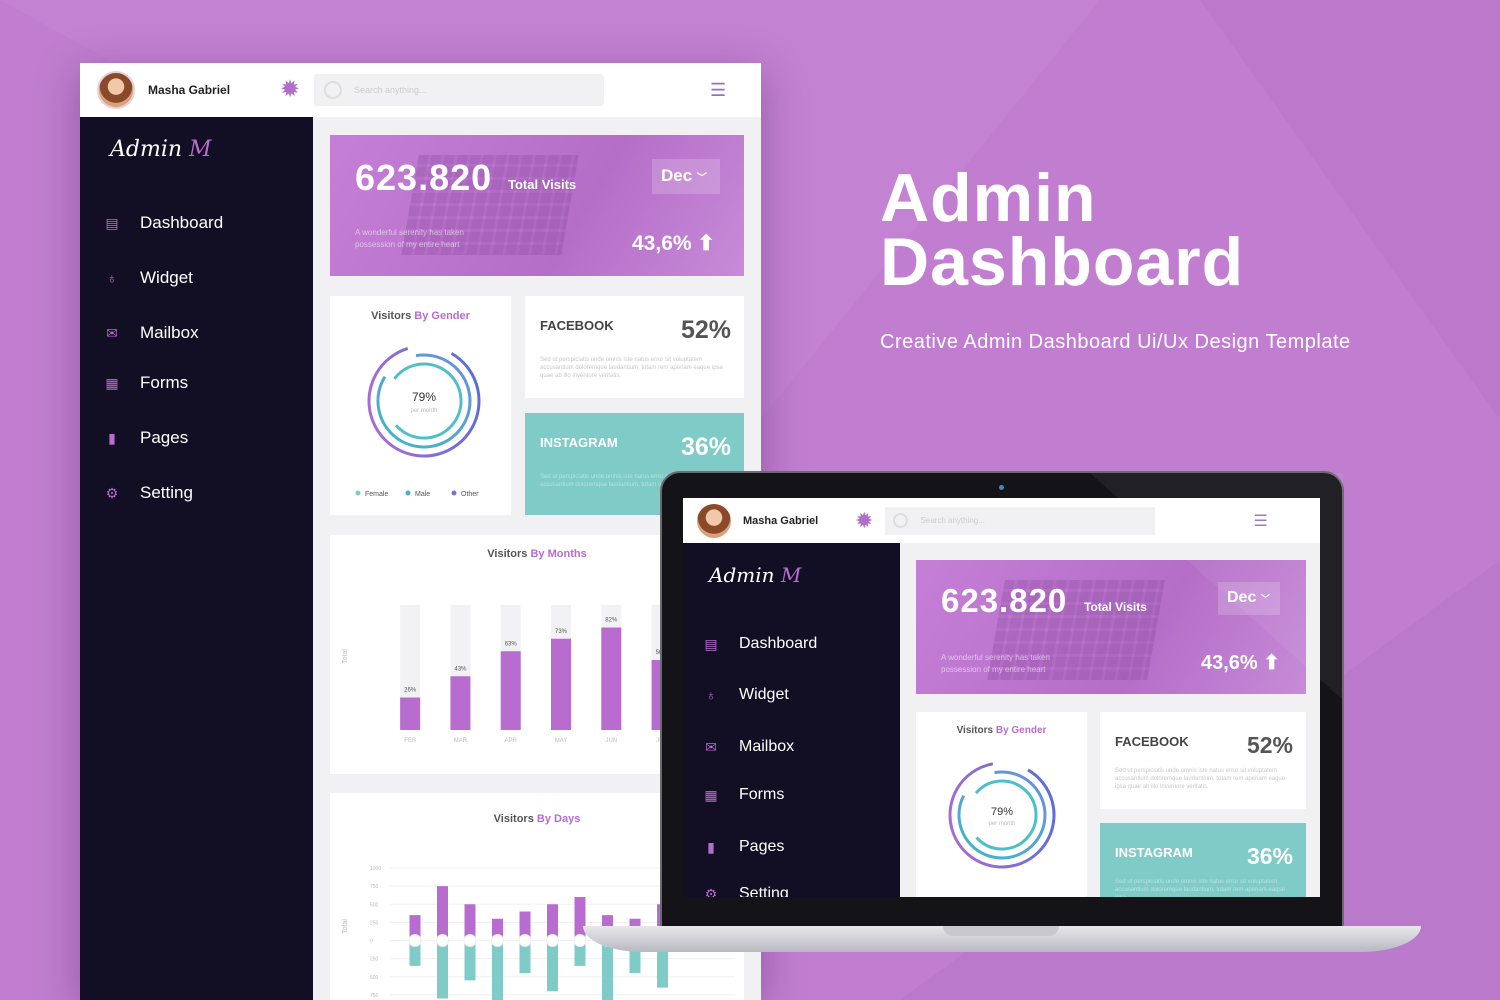 The image size is (1500, 1000). Describe the element at coordinates (151, 333) in the screenshot. I see `nav-item-mailbox: ✉ Mailbox` at that location.